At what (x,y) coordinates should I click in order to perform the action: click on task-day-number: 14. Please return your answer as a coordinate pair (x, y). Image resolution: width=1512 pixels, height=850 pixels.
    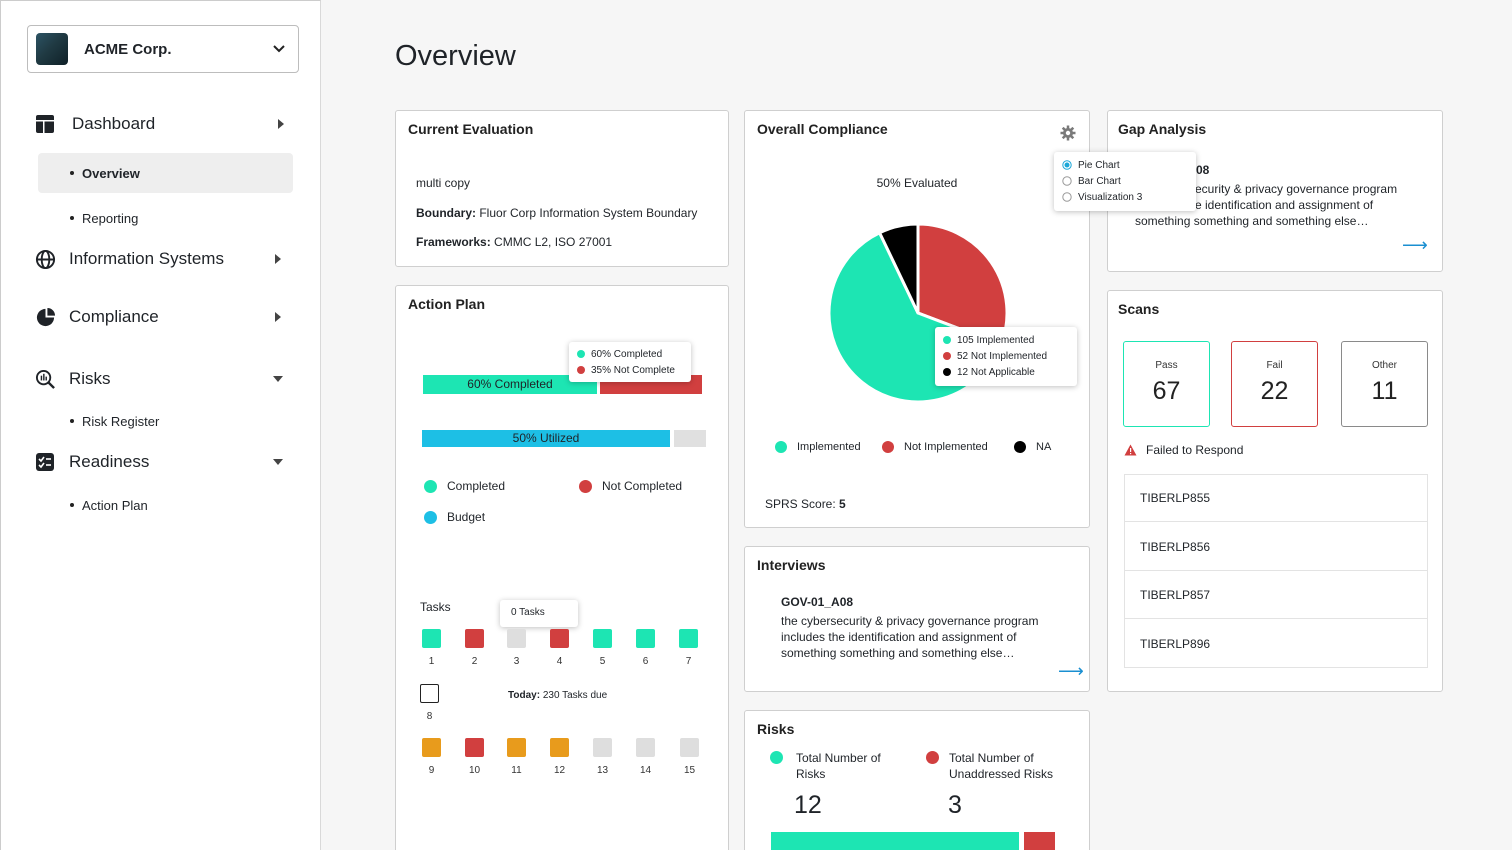
    Looking at the image, I should click on (645, 770).